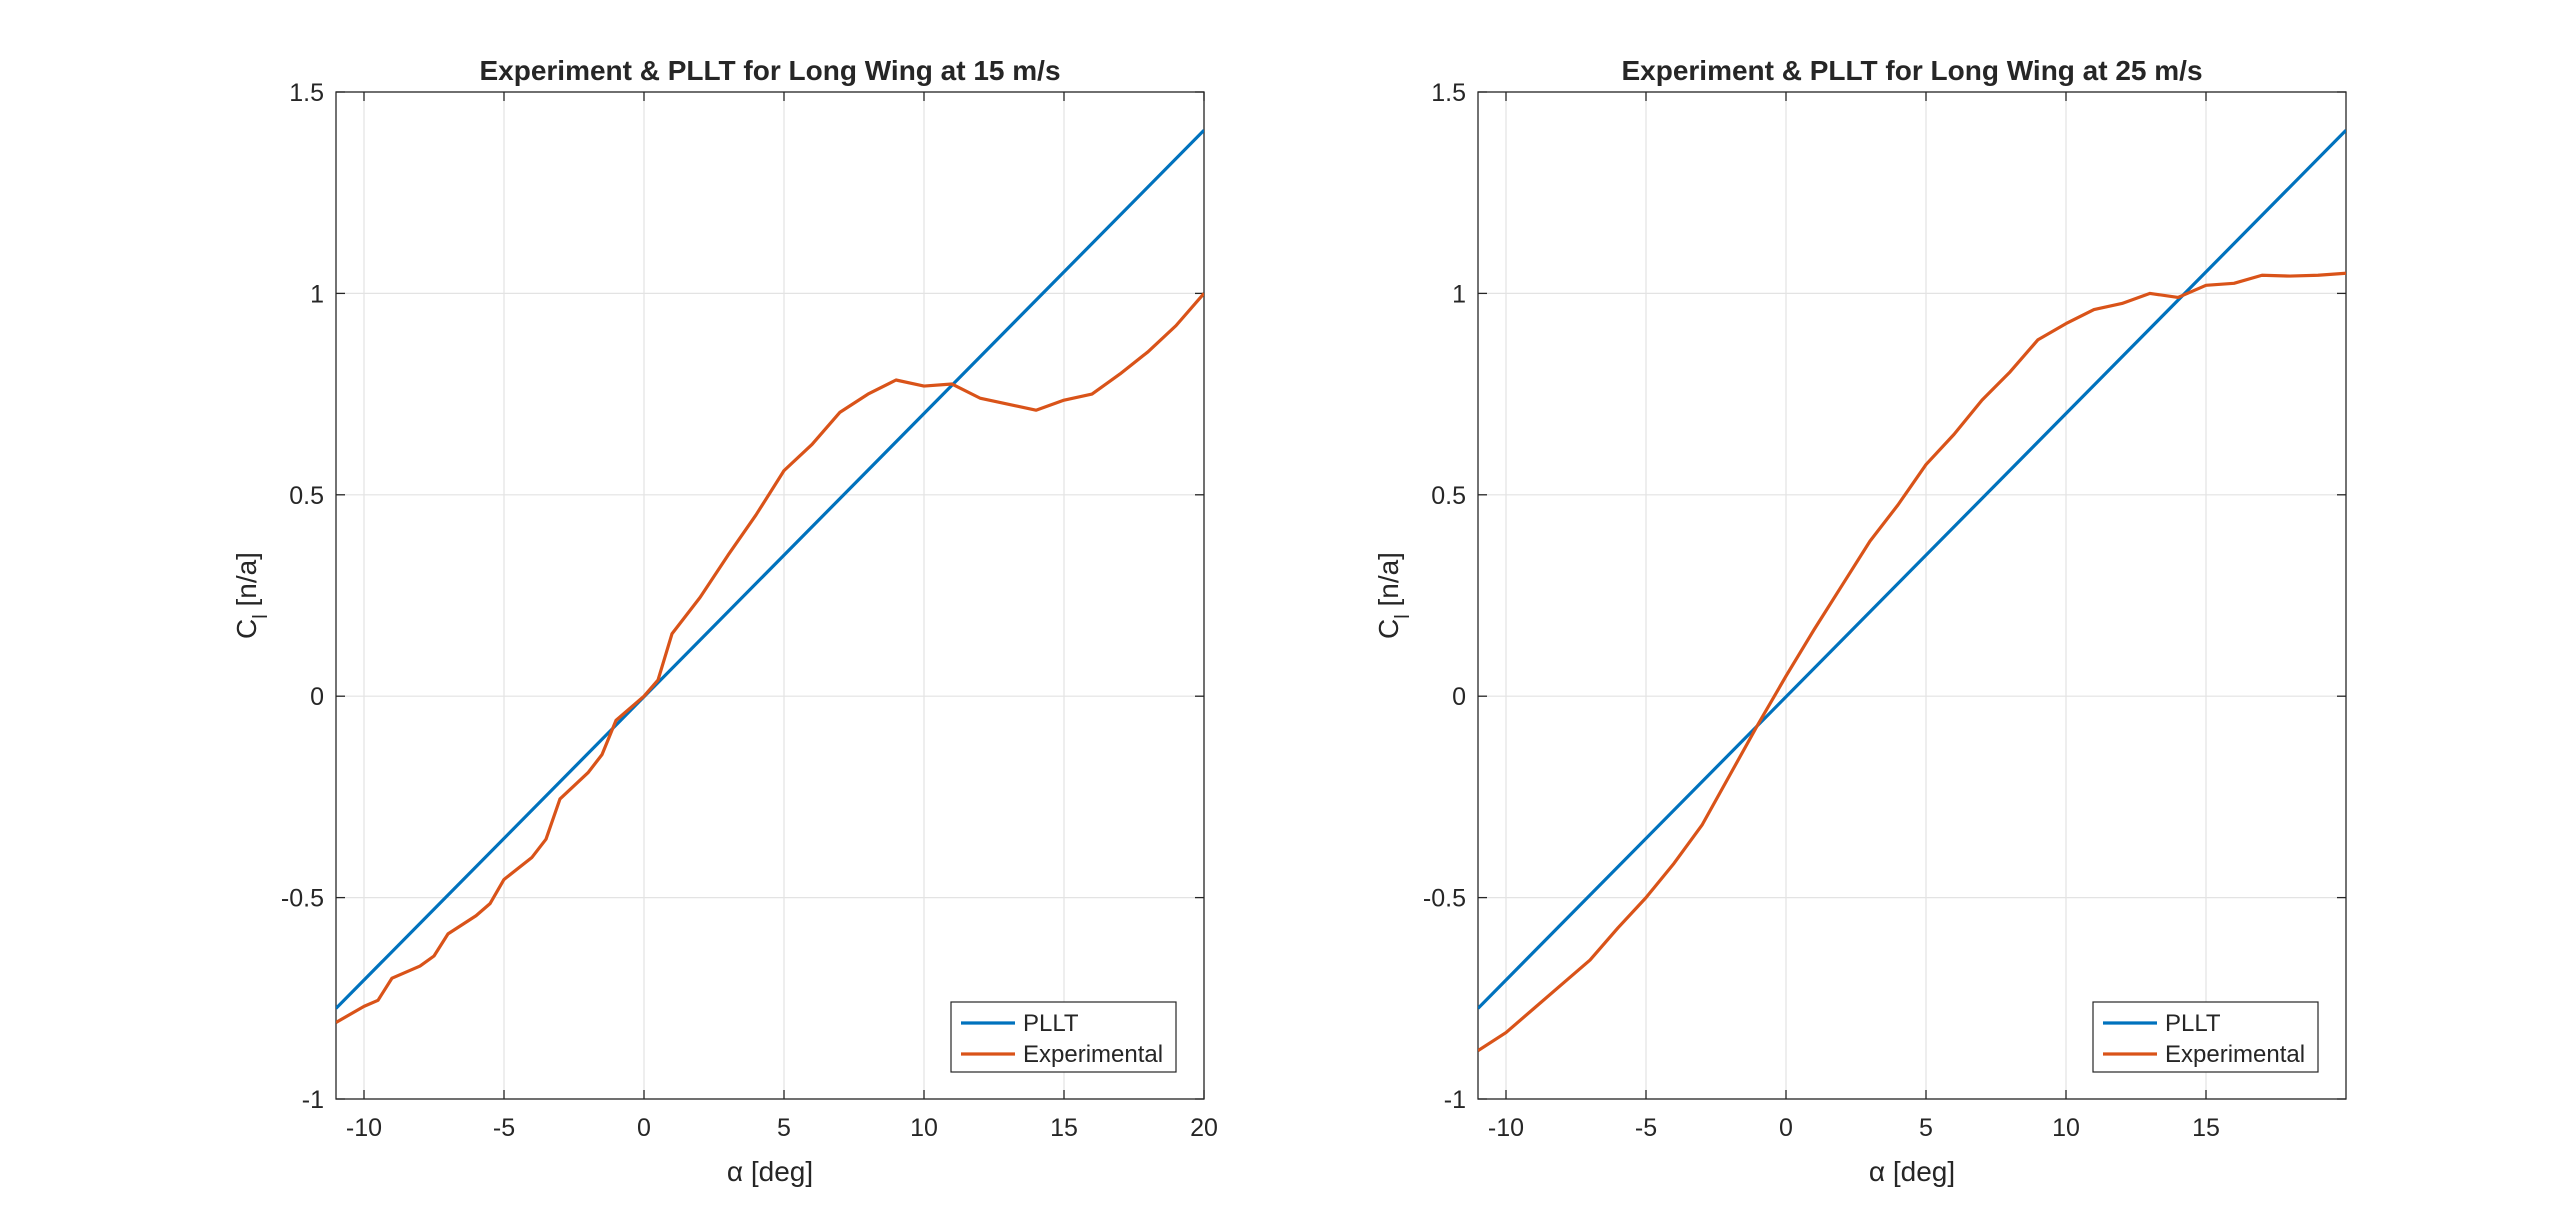  What do you see at coordinates (1204, 1128) in the screenshot?
I see `x-tick-label: 20` at bounding box center [1204, 1128].